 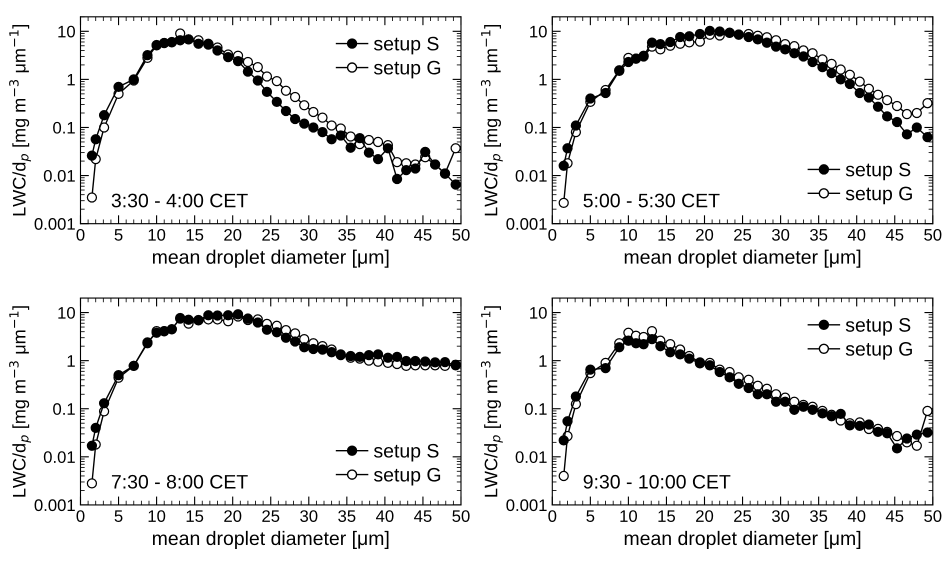 I want to click on y-tick-label: 0.1, so click(x=64, y=409).